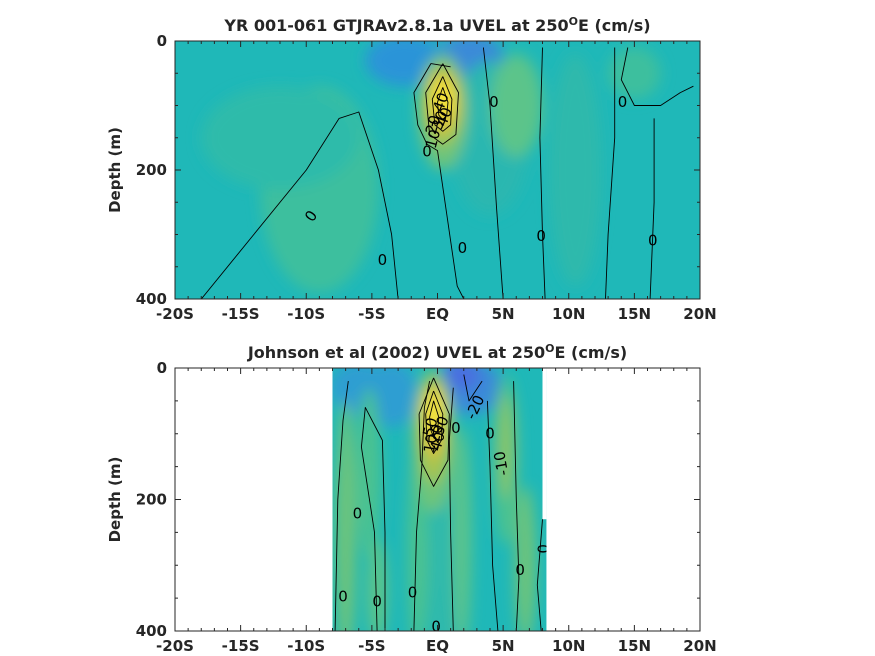  What do you see at coordinates (395, 25) in the screenshot?
I see `chart-title-main: YR 001-061 GTJRAv2.8.1a UVEL at 250` at bounding box center [395, 25].